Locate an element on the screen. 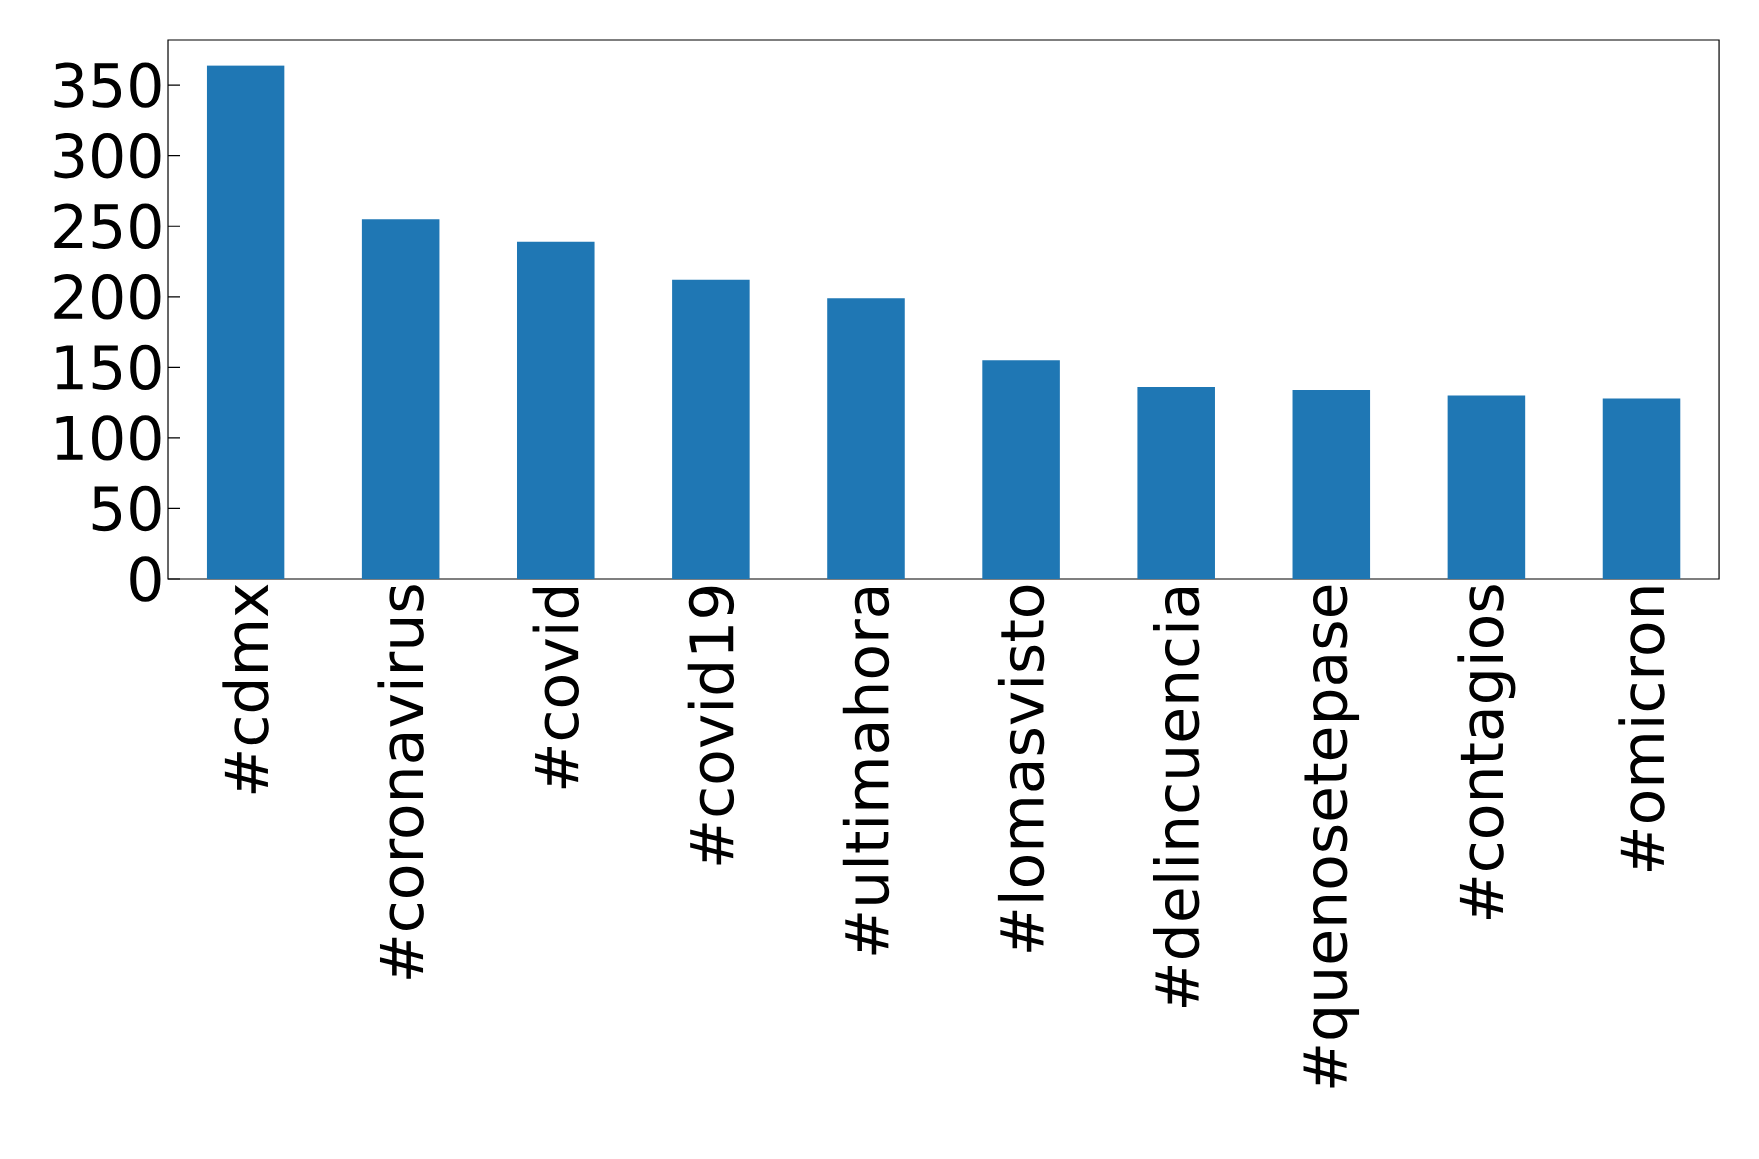 Image resolution: width=1759 pixels, height=1159 pixels. y-tick-label: 100 is located at coordinates (108, 438).